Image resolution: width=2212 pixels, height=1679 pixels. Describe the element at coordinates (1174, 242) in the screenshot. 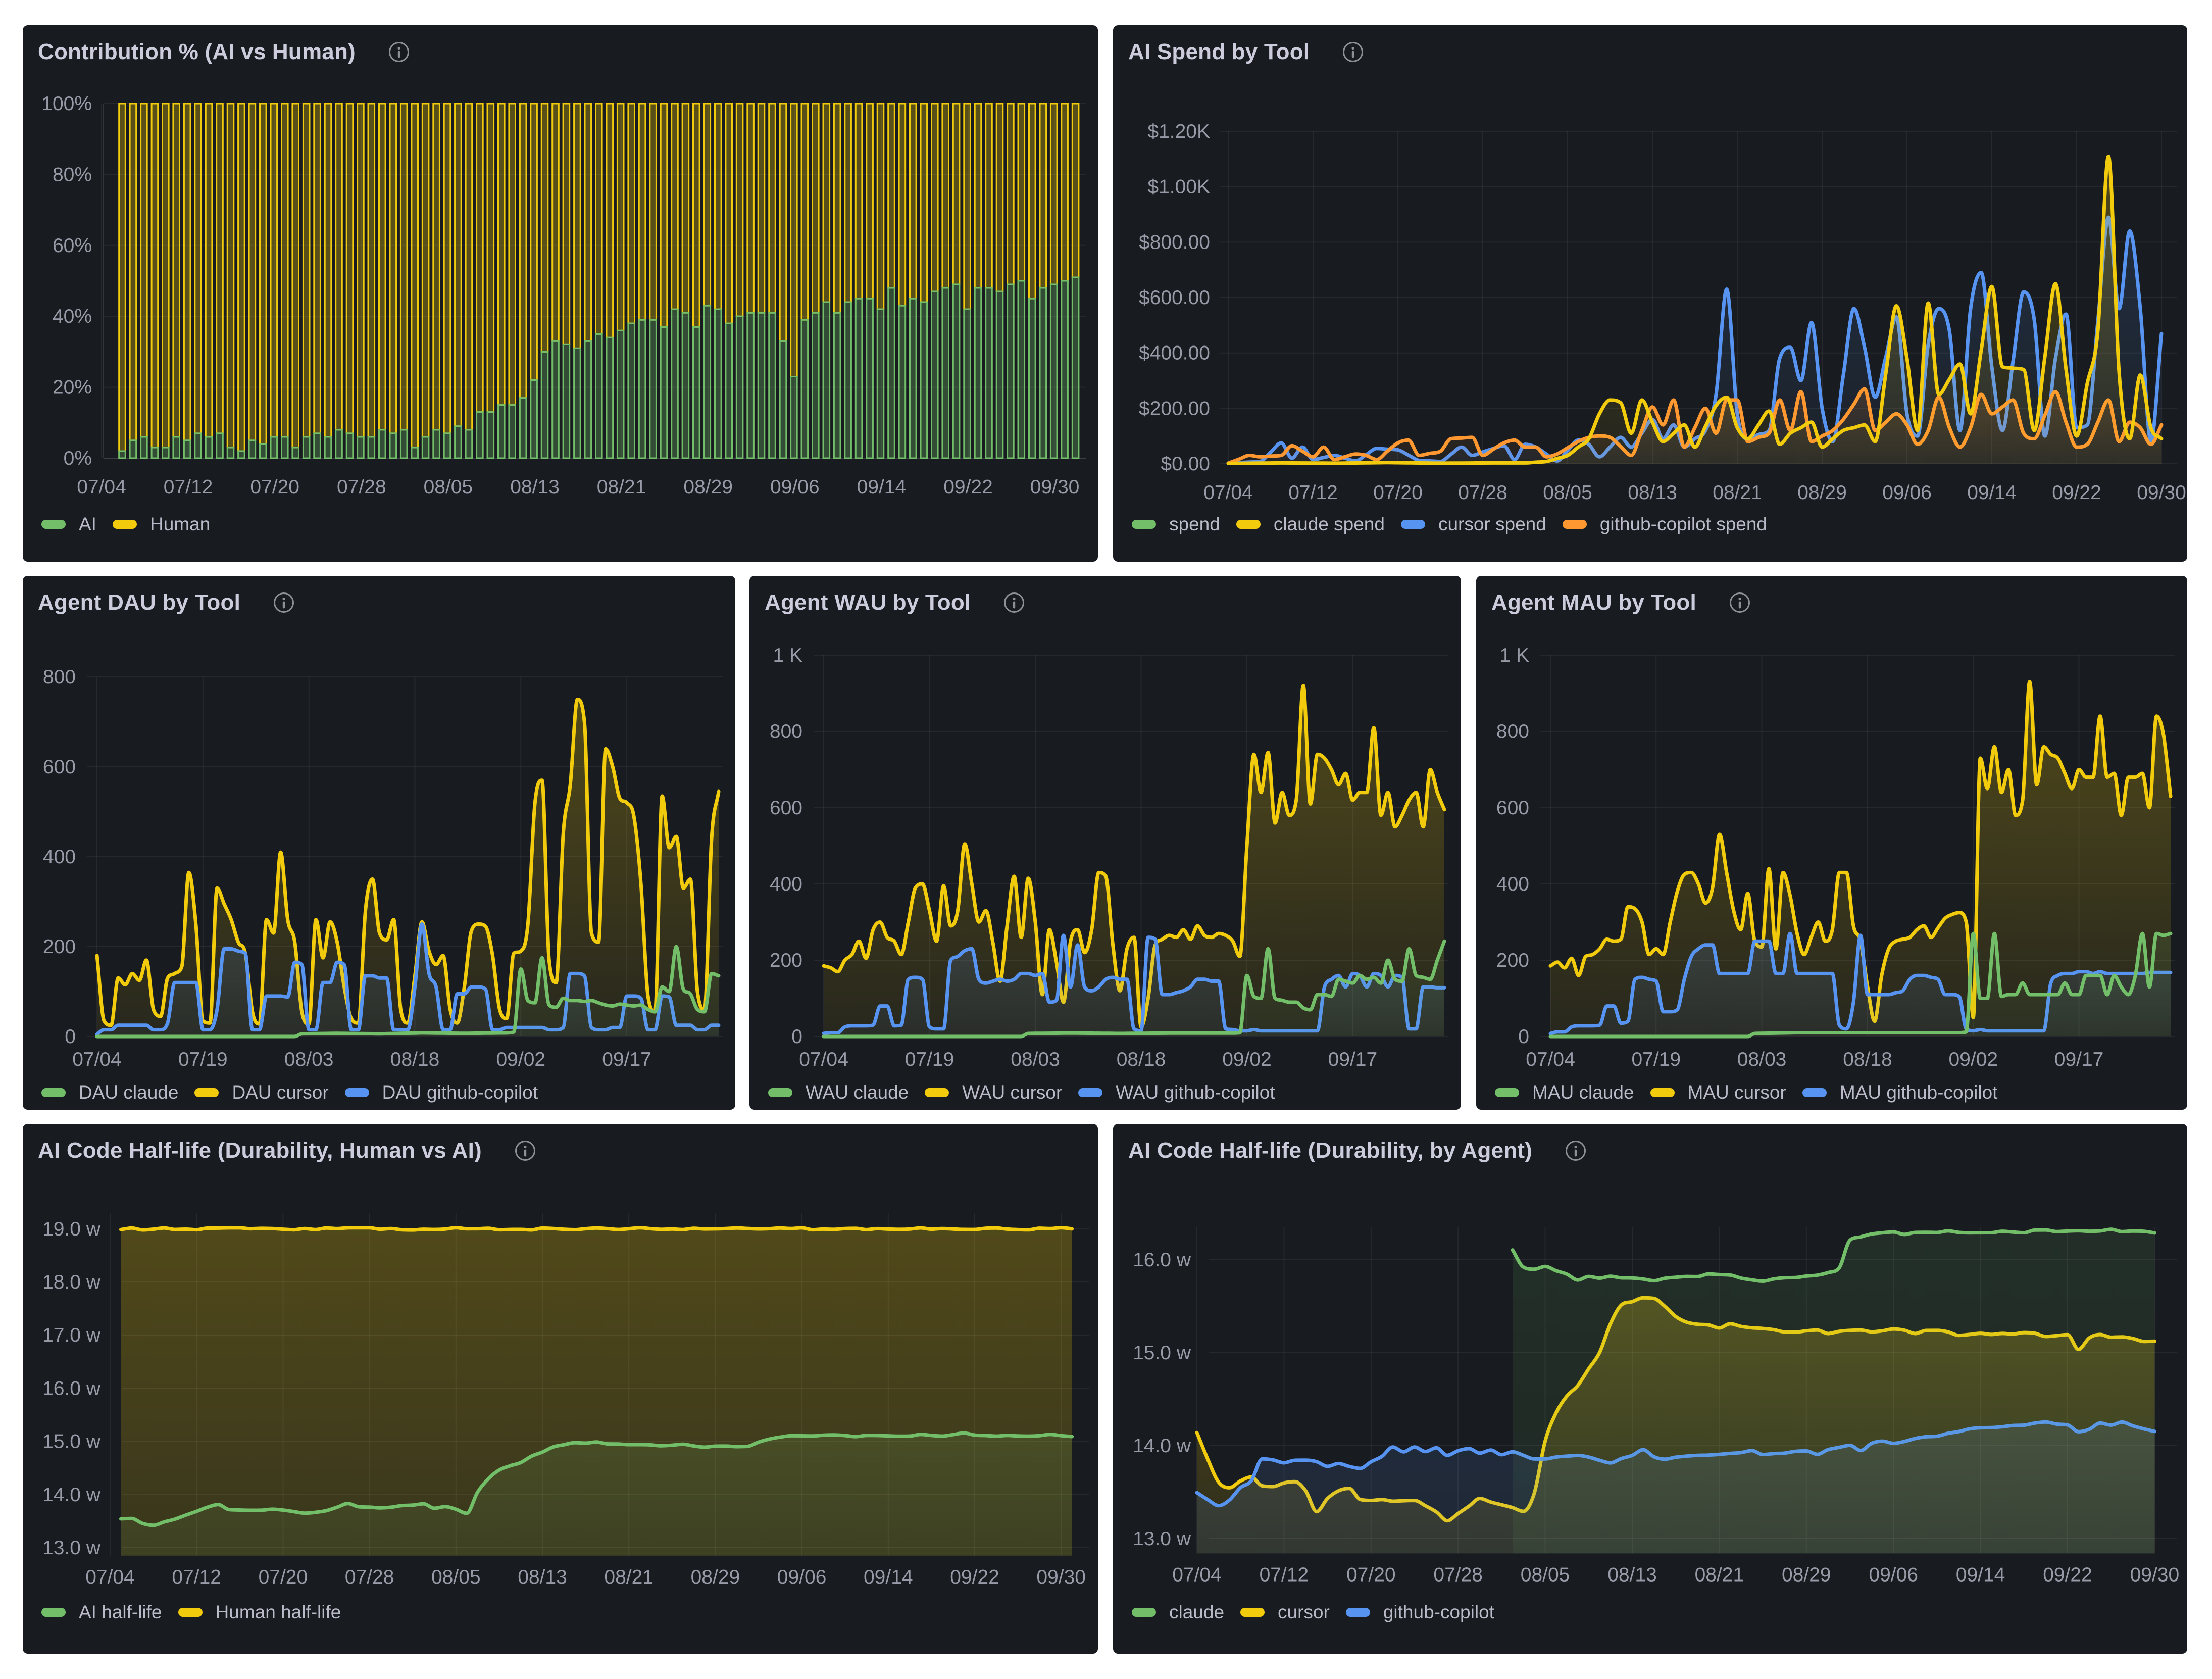

I see `svg-text: $800.00` at that location.